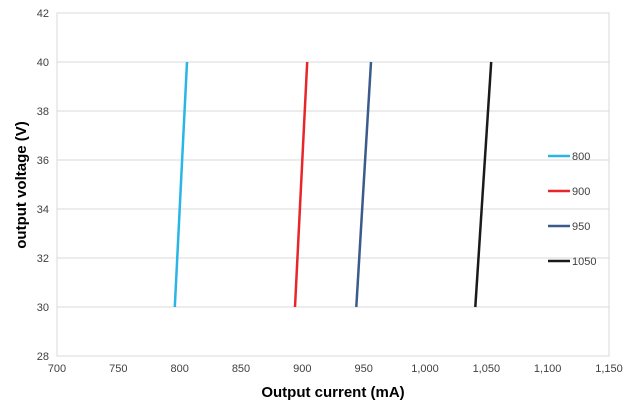 The height and width of the screenshot is (407, 636). Describe the element at coordinates (43, 308) in the screenshot. I see `y-tick-label-30: 30` at that location.